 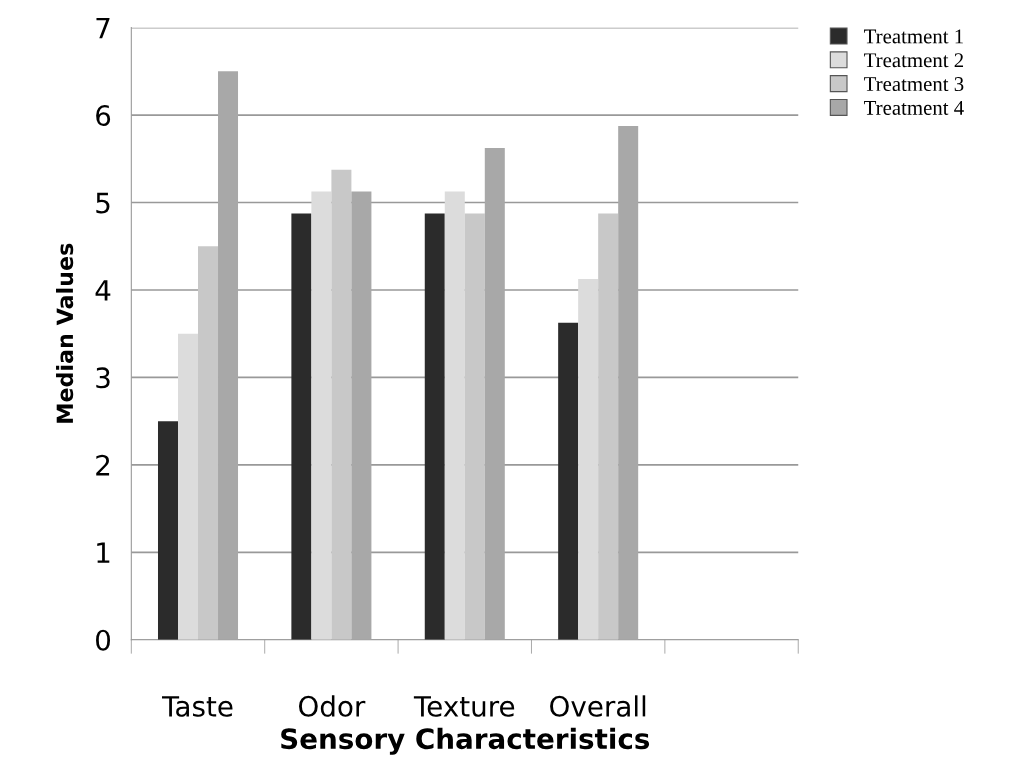 I want to click on x-axis-title: Sensory Characteristics, so click(x=465, y=741).